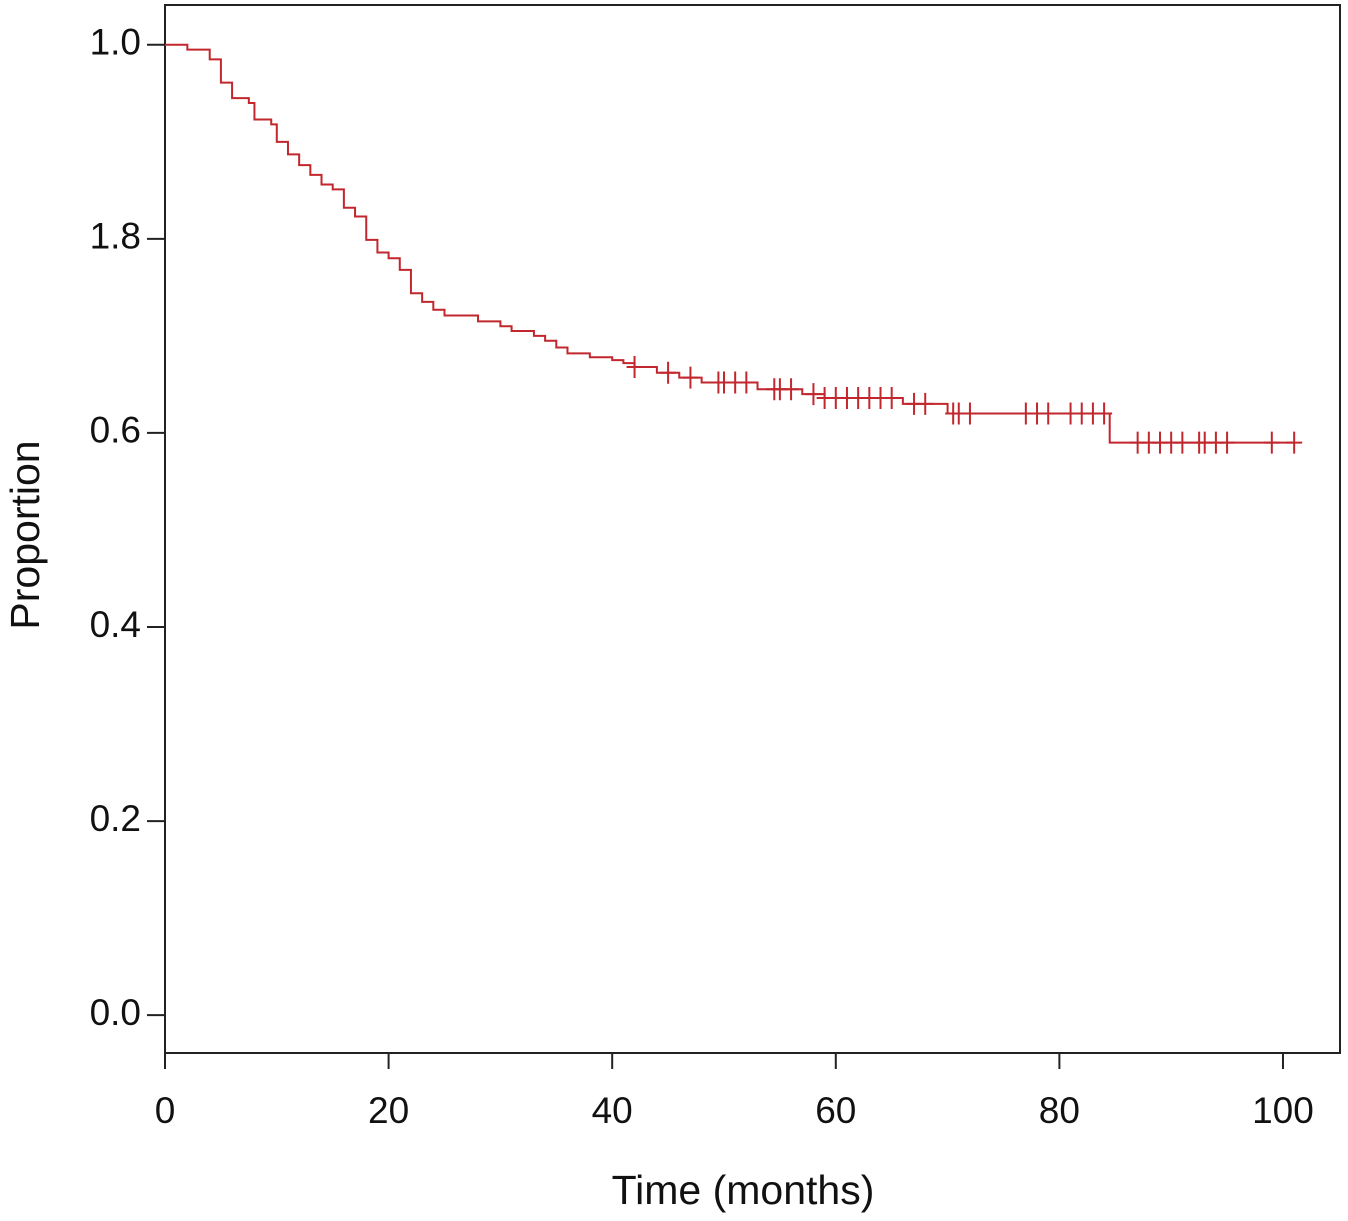  I want to click on y-tick-label: 0.4, so click(115, 624).